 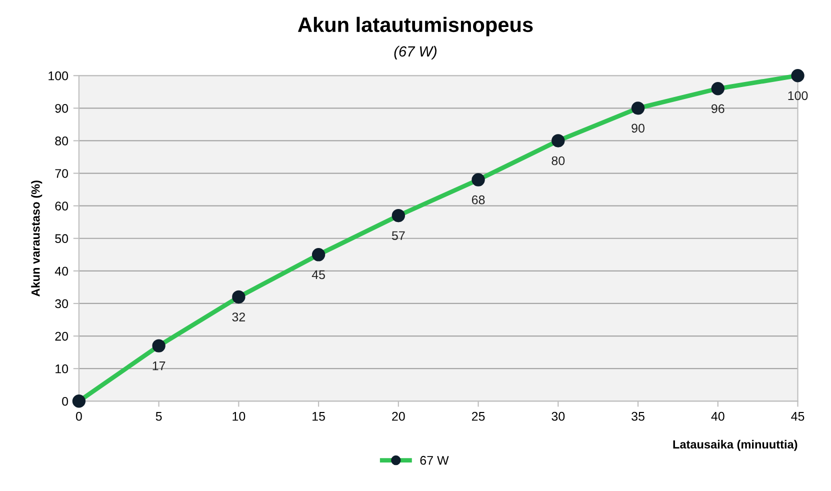 I want to click on x-tick-label: 5, so click(x=159, y=416).